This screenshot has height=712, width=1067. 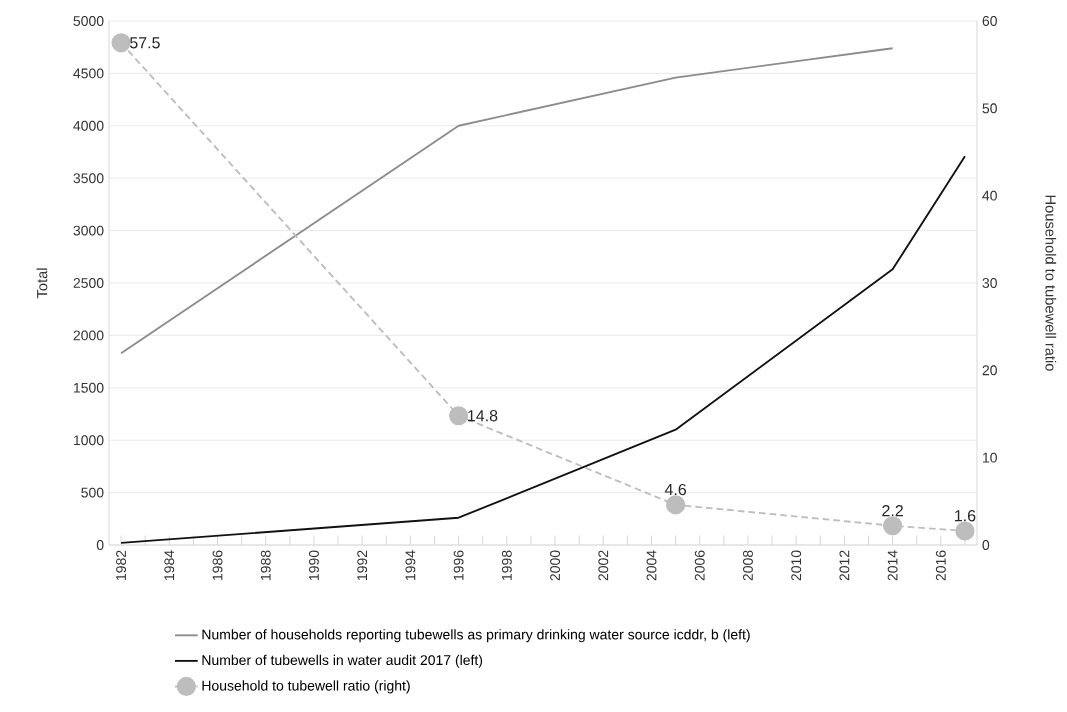 What do you see at coordinates (796, 565) in the screenshot?
I see `x-tick-label: 2010` at bounding box center [796, 565].